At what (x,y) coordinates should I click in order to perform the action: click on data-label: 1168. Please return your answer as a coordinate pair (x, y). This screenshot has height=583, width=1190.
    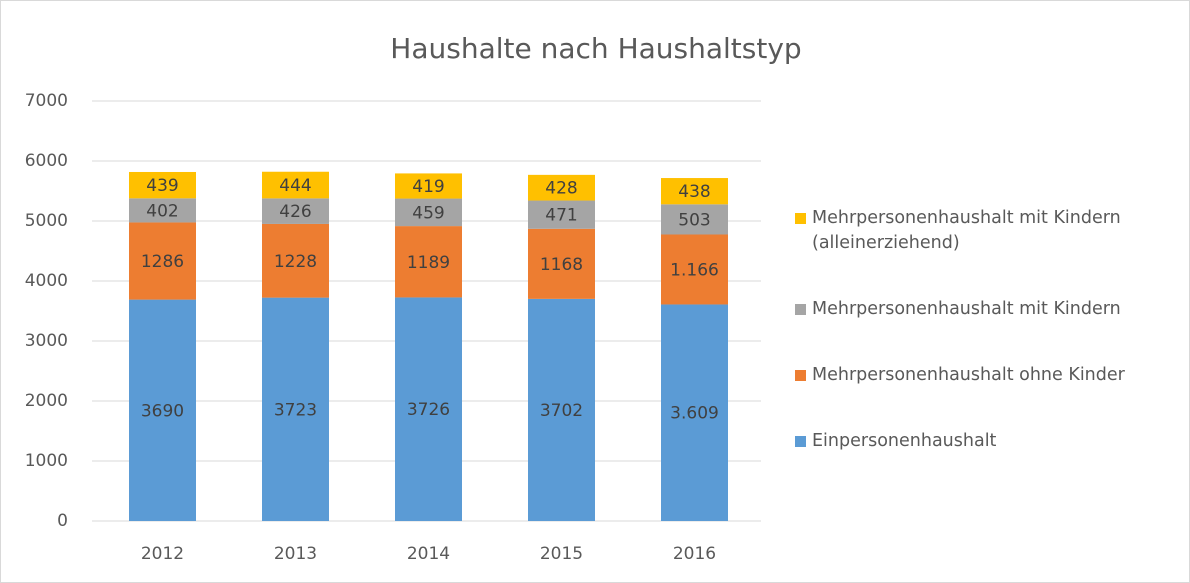
    Looking at the image, I should click on (561, 265).